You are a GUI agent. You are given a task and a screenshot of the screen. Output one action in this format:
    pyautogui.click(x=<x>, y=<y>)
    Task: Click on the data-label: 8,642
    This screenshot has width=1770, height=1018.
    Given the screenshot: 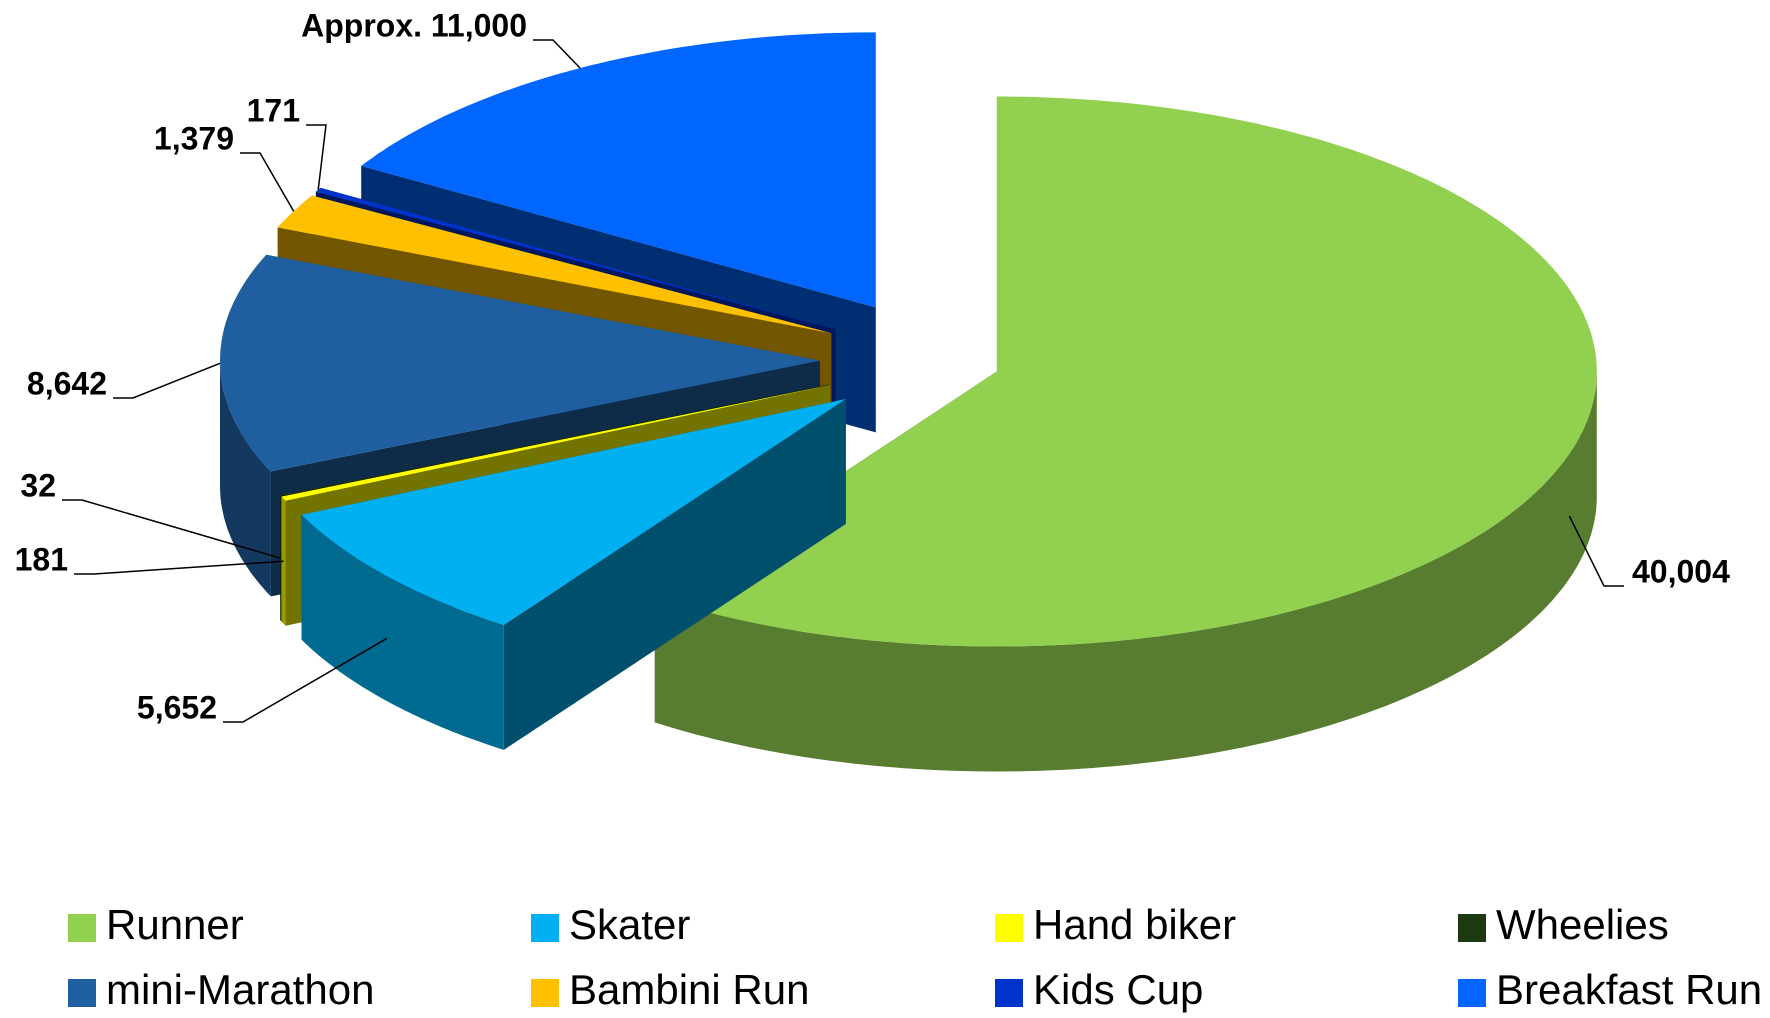 What is the action you would take?
    pyautogui.click(x=67, y=383)
    